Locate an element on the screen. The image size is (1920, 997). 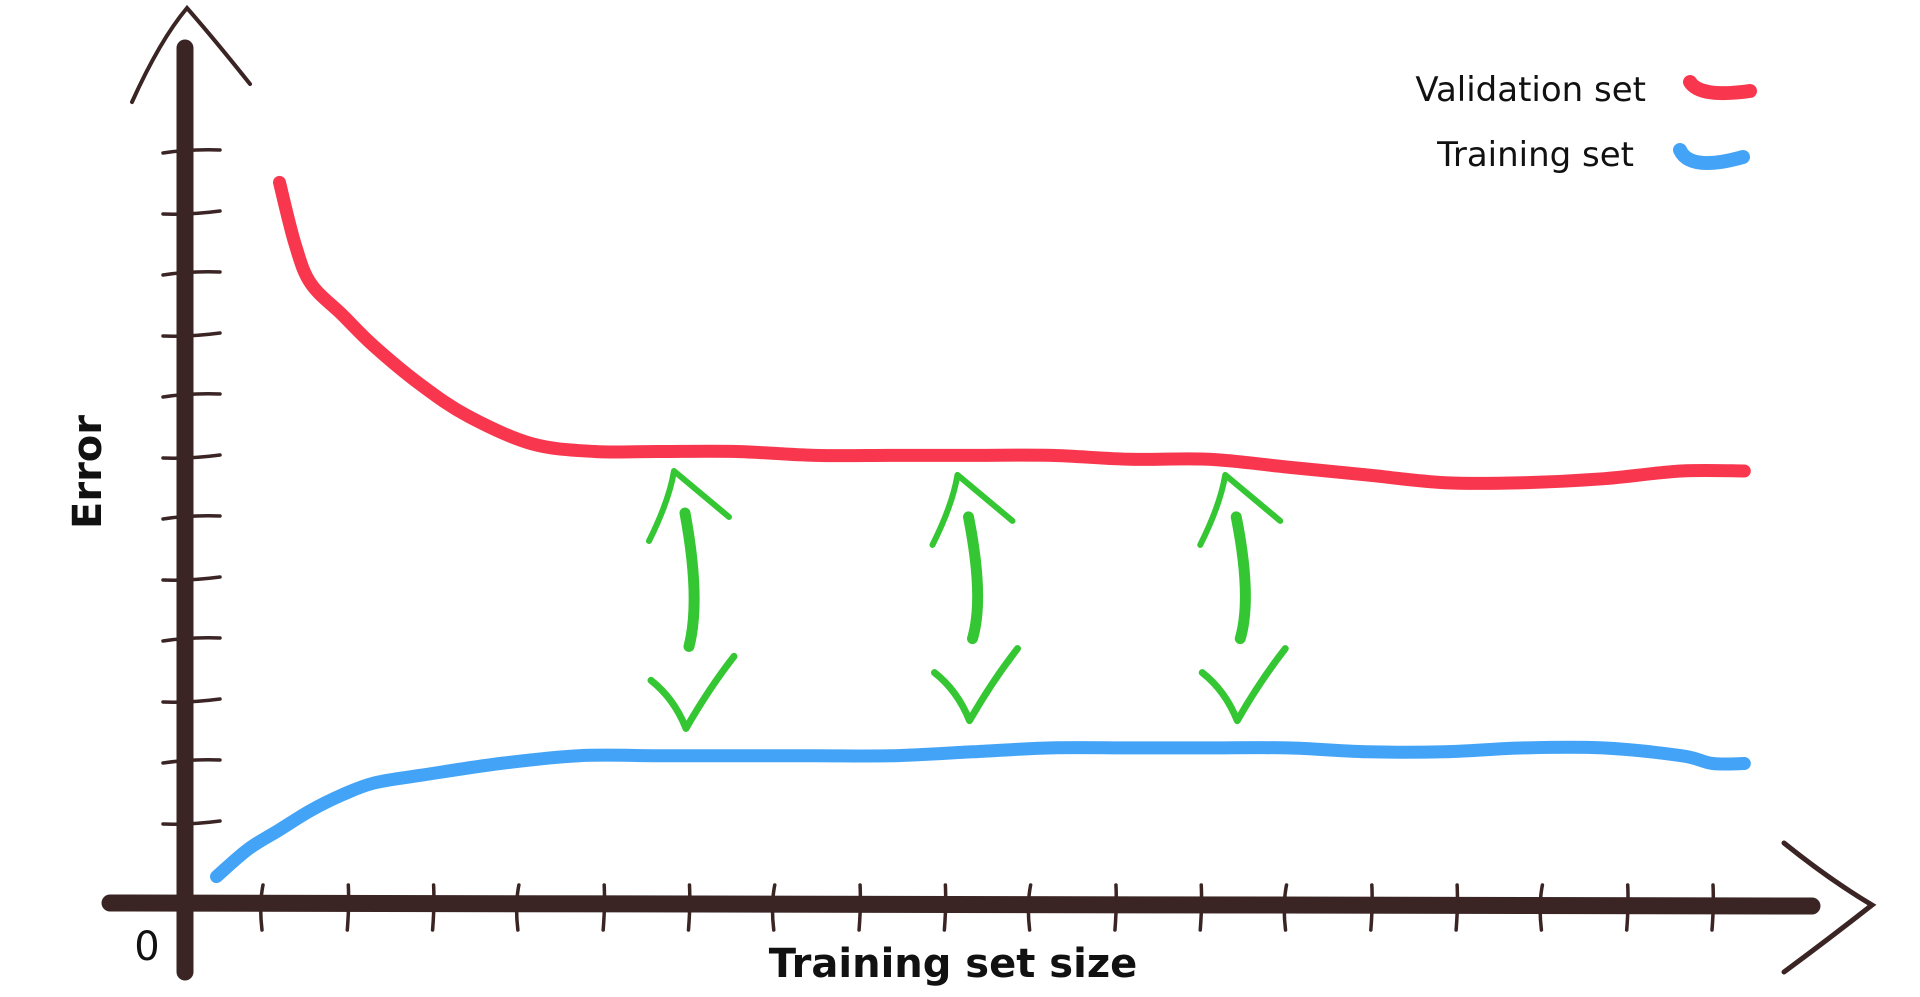
legend-label-validation: Validation set is located at coordinates (1530, 90).